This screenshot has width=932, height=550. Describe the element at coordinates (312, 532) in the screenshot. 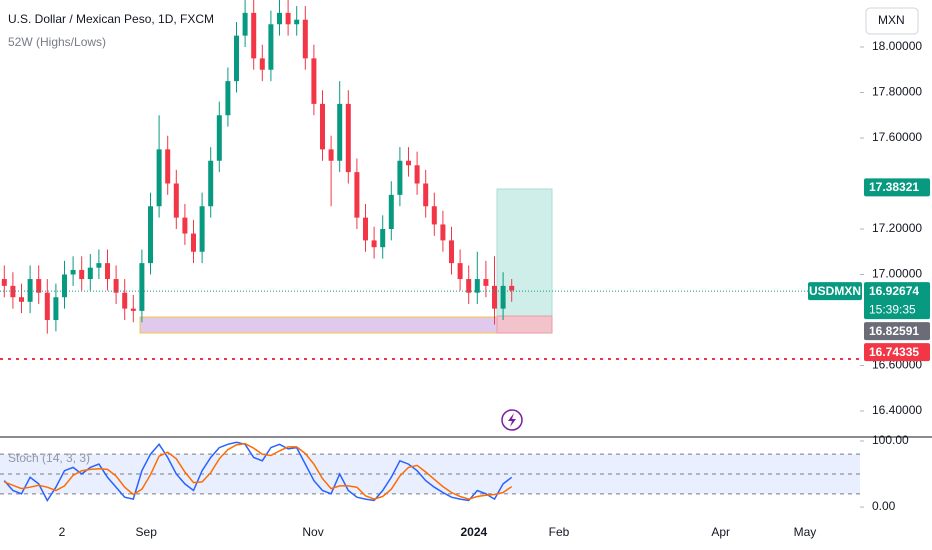

I see `x-tick-label: Nov` at that location.